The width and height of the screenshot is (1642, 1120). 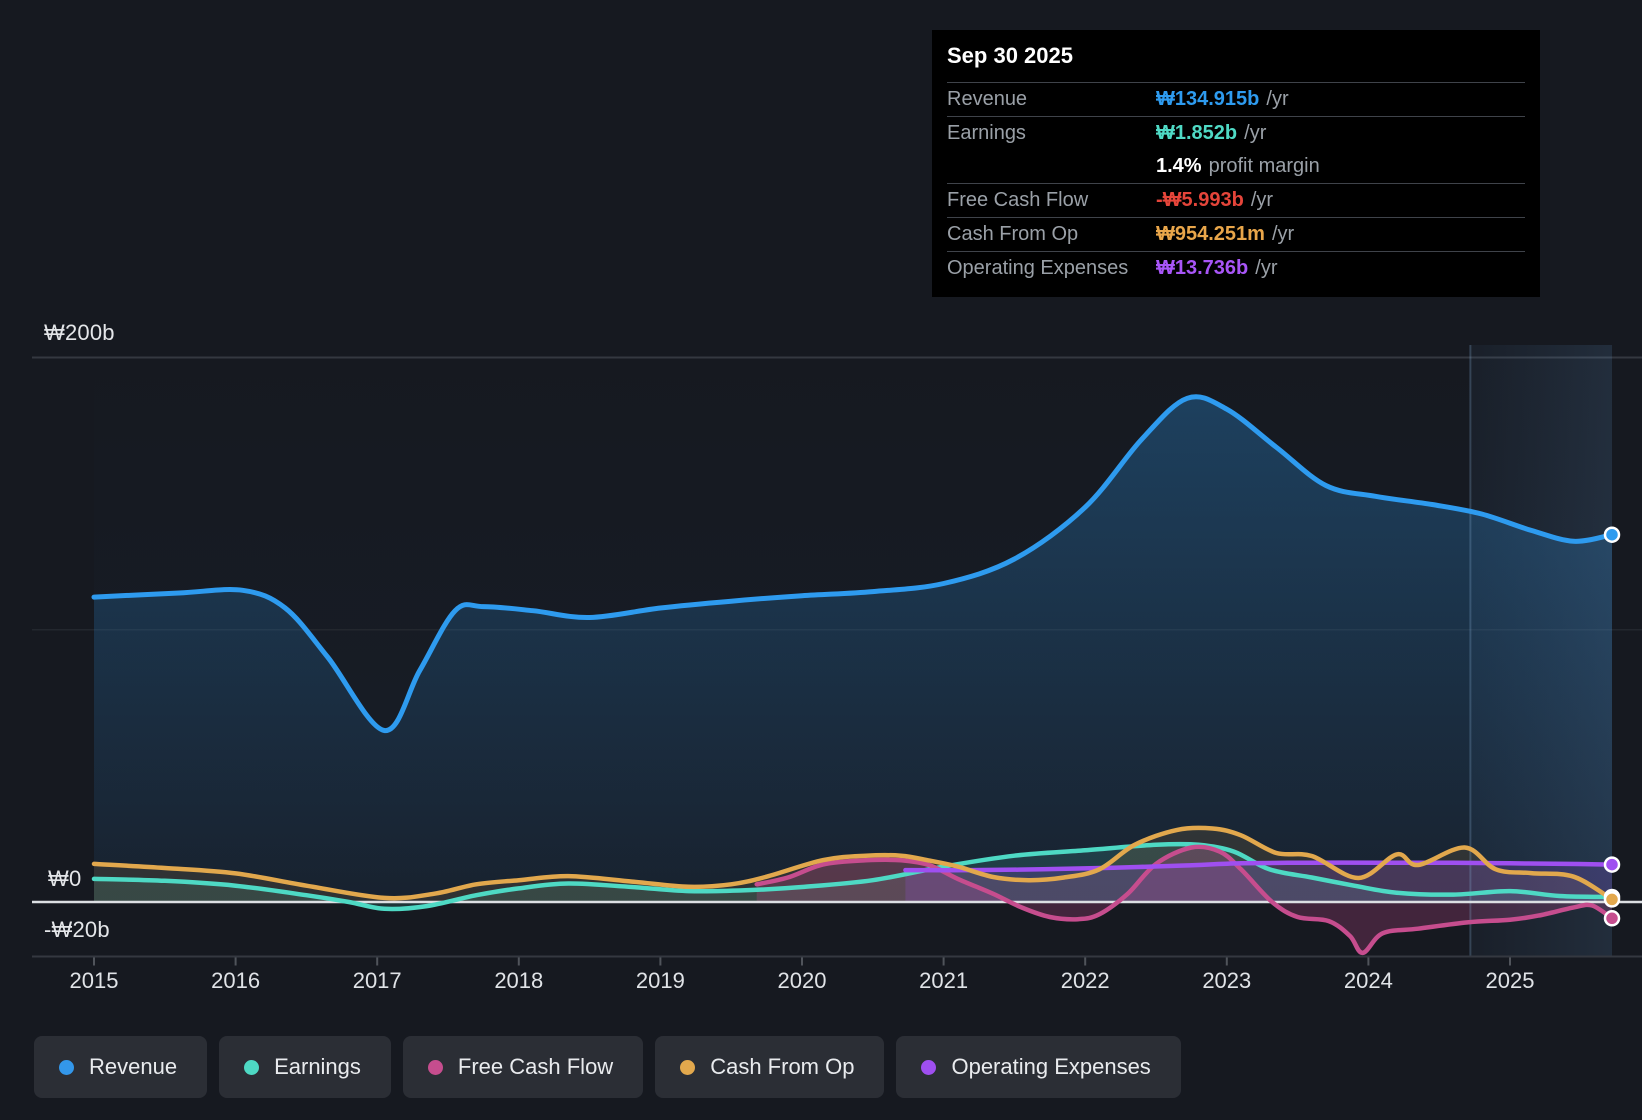 I want to click on cash-from-op-dot-icon, so click(x=688, y=1067).